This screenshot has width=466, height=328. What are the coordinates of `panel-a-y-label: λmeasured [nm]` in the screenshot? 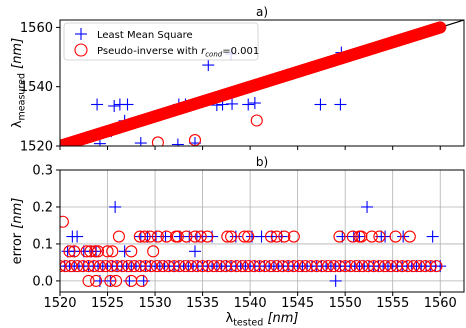 It's located at (19, 83).